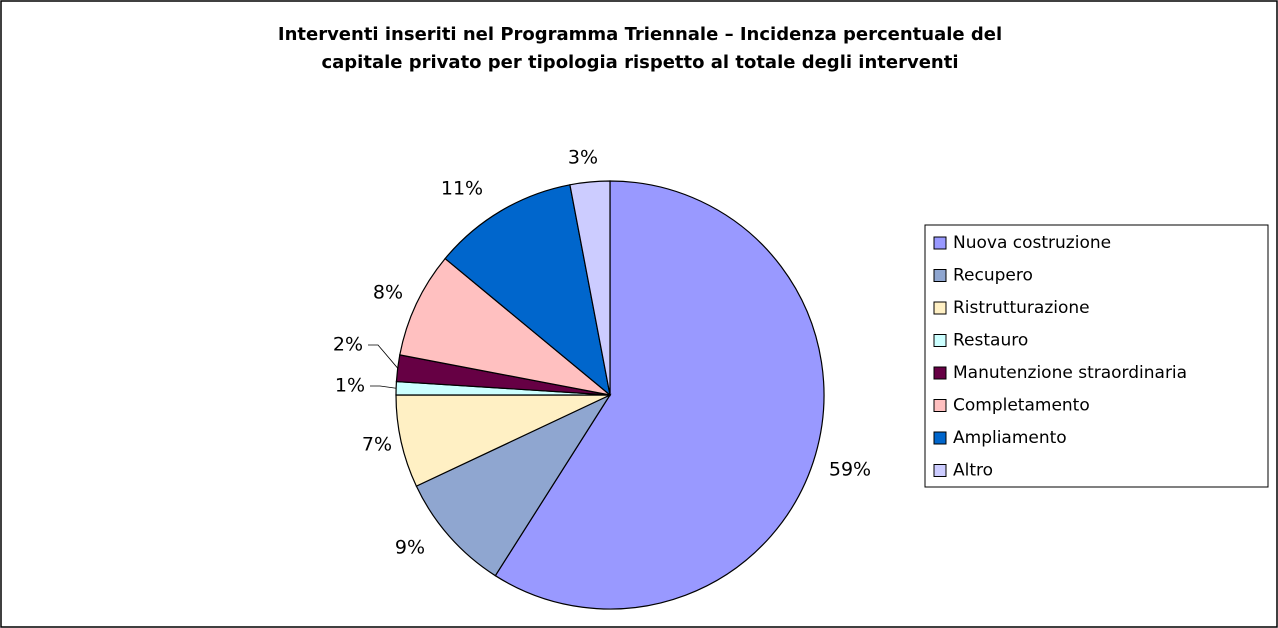 The image size is (1278, 628). What do you see at coordinates (973, 471) in the screenshot?
I see `legend-label: Altro` at bounding box center [973, 471].